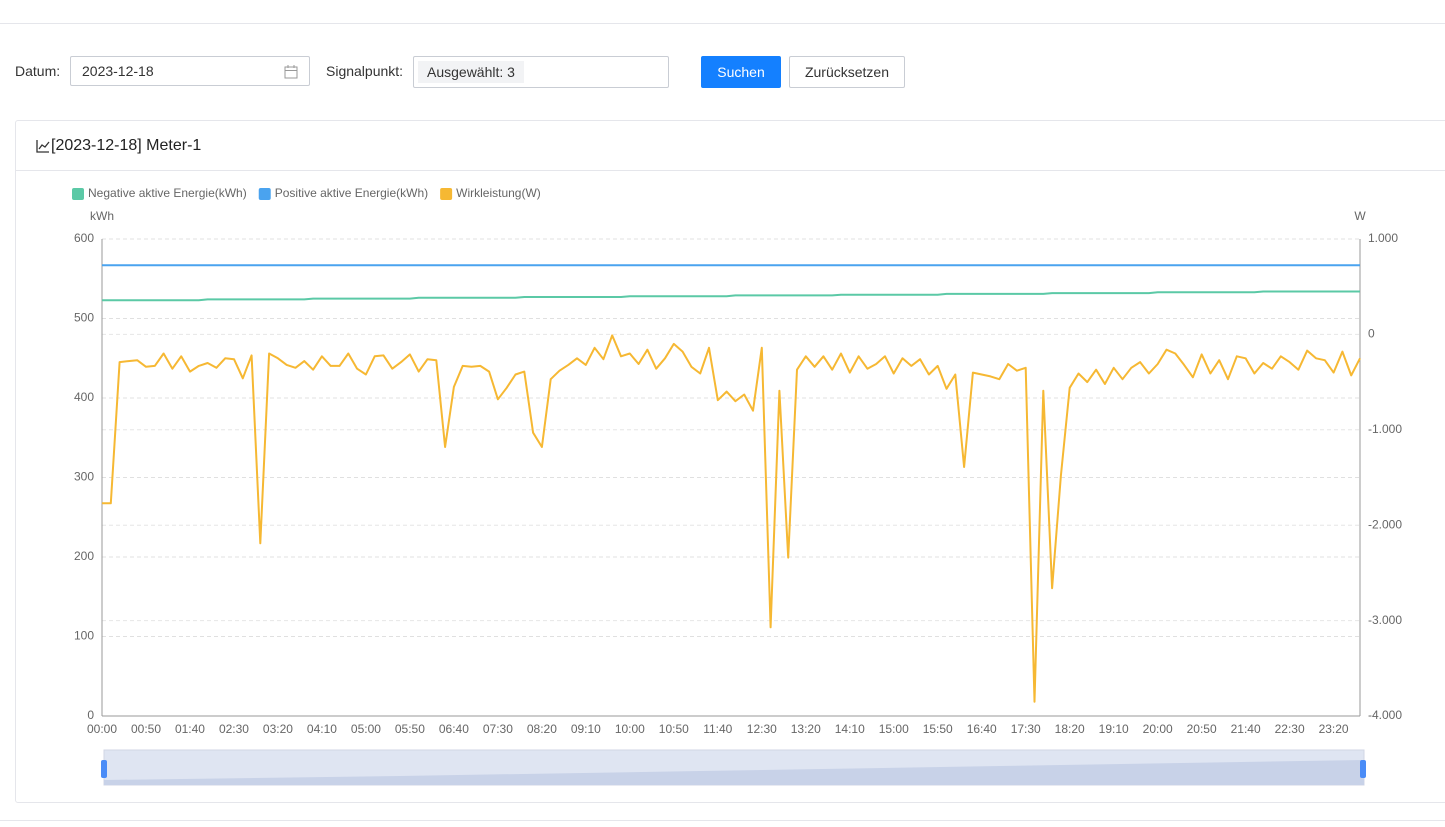 Image resolution: width=1445 pixels, height=827 pixels. Describe the element at coordinates (190, 71) in the screenshot. I see `date-input: 2023-12-18` at that location.